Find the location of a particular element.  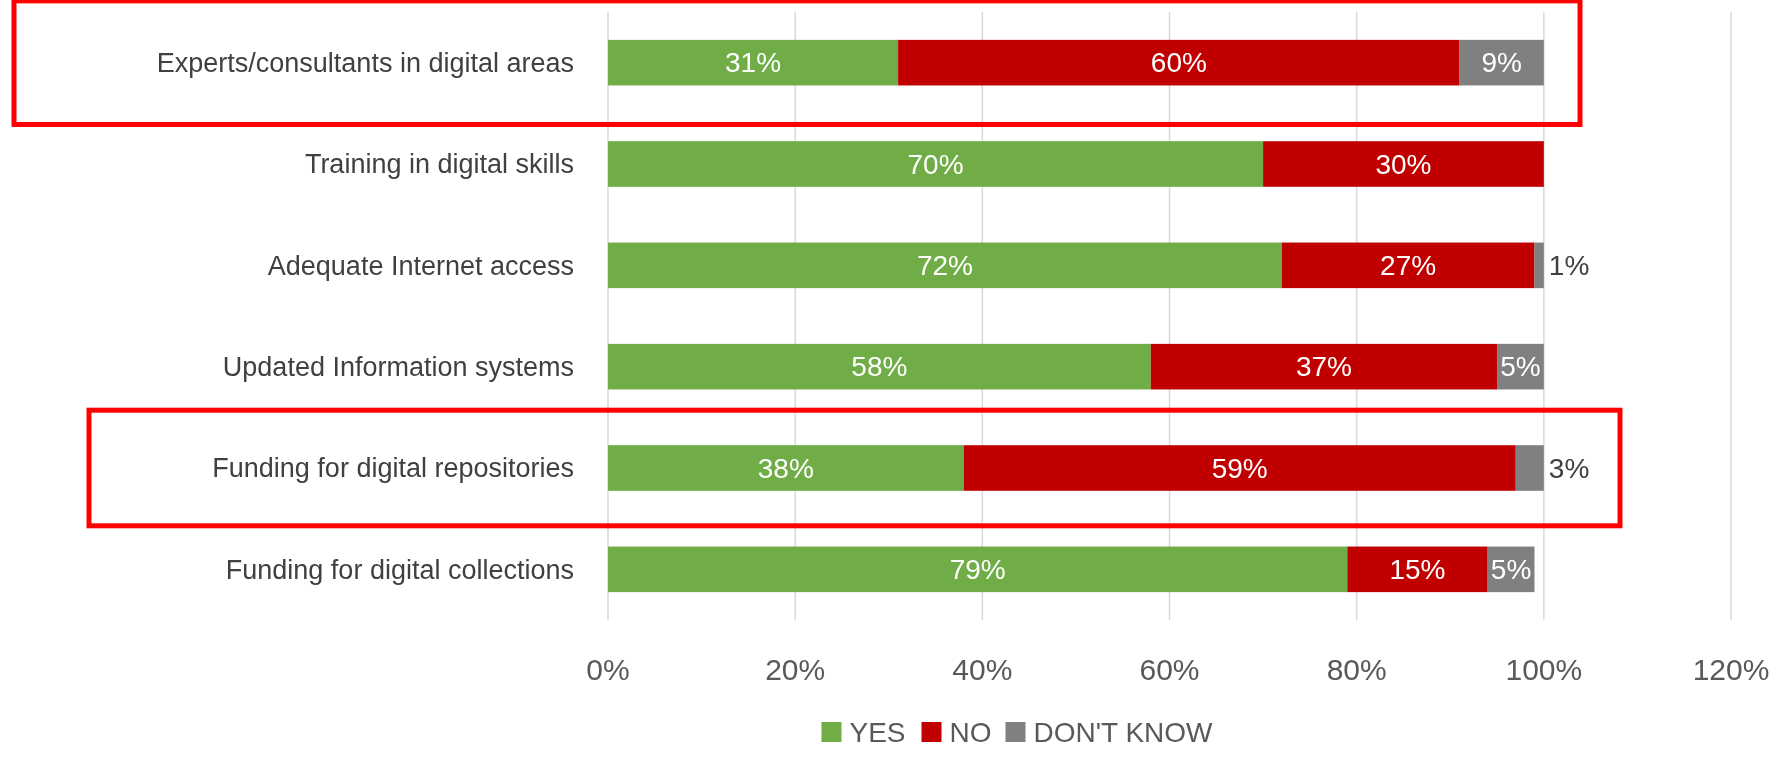

data-label: 27% is located at coordinates (1408, 266).